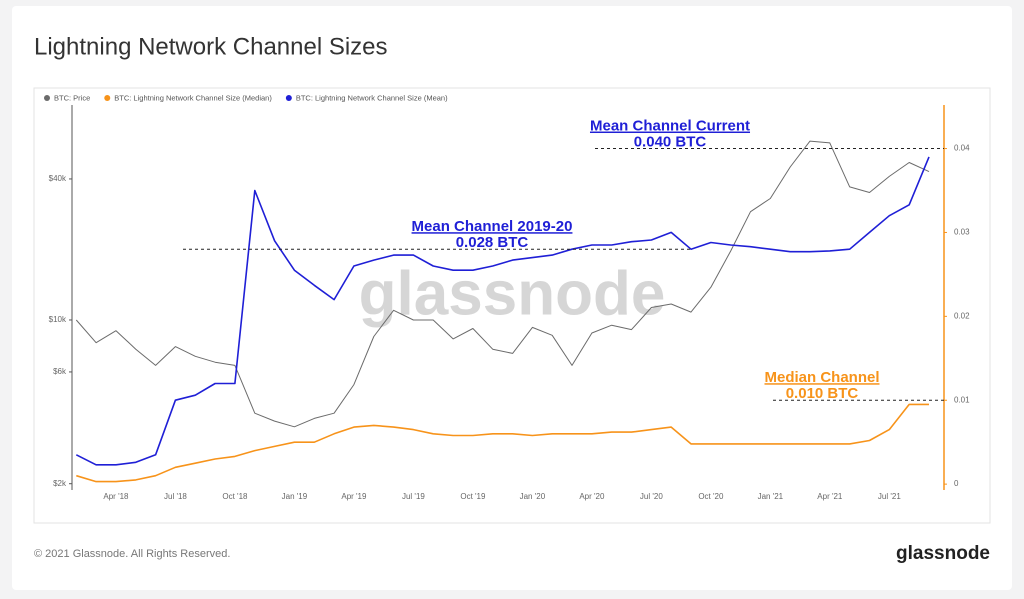 The height and width of the screenshot is (599, 1024). I want to click on x-tick-label: Jul '20, so click(651, 496).